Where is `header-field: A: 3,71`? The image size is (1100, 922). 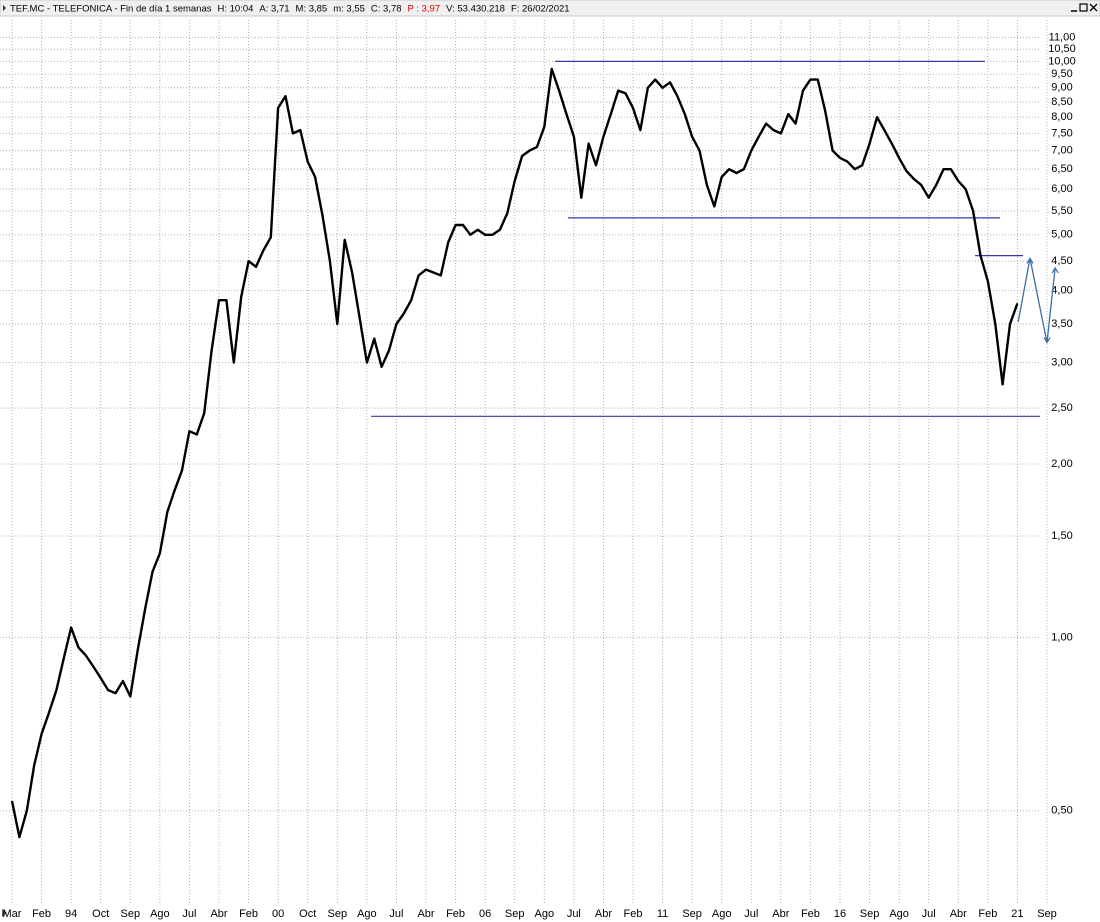 header-field: A: 3,71 is located at coordinates (274, 8).